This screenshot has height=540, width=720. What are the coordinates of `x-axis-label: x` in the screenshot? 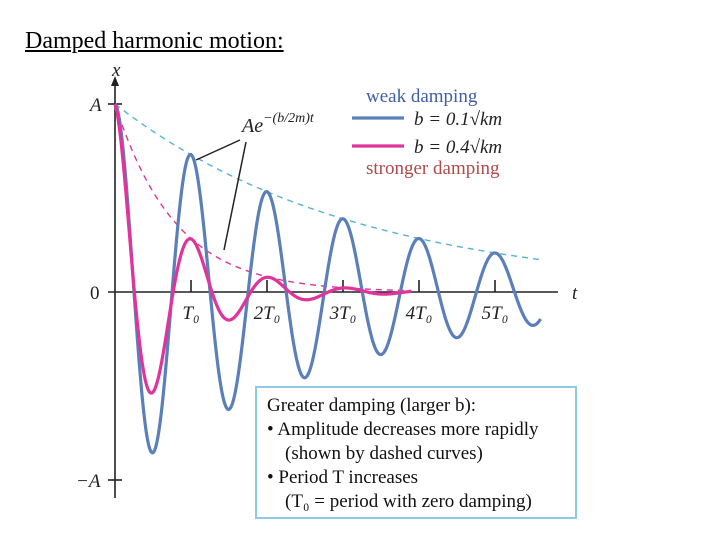 It's located at (116, 70).